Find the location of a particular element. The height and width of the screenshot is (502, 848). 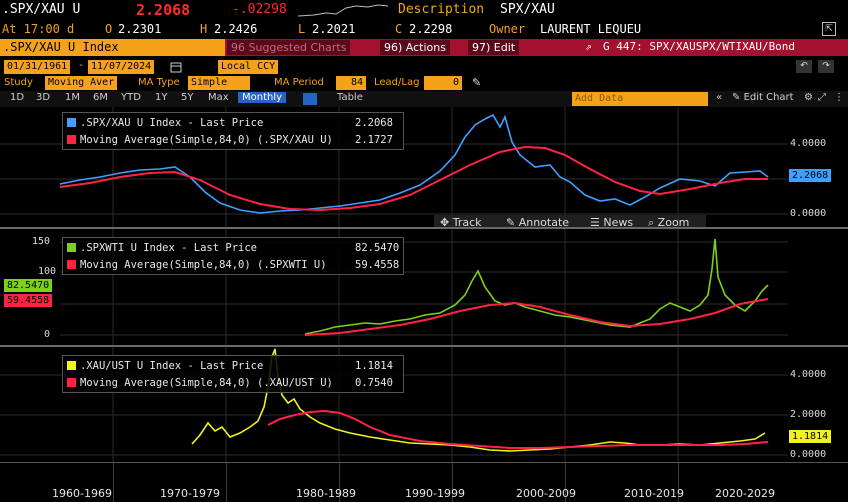

legend-ma-3: Moving Average(Simple,84,0) (.XAU/UST U) is located at coordinates (200, 383).